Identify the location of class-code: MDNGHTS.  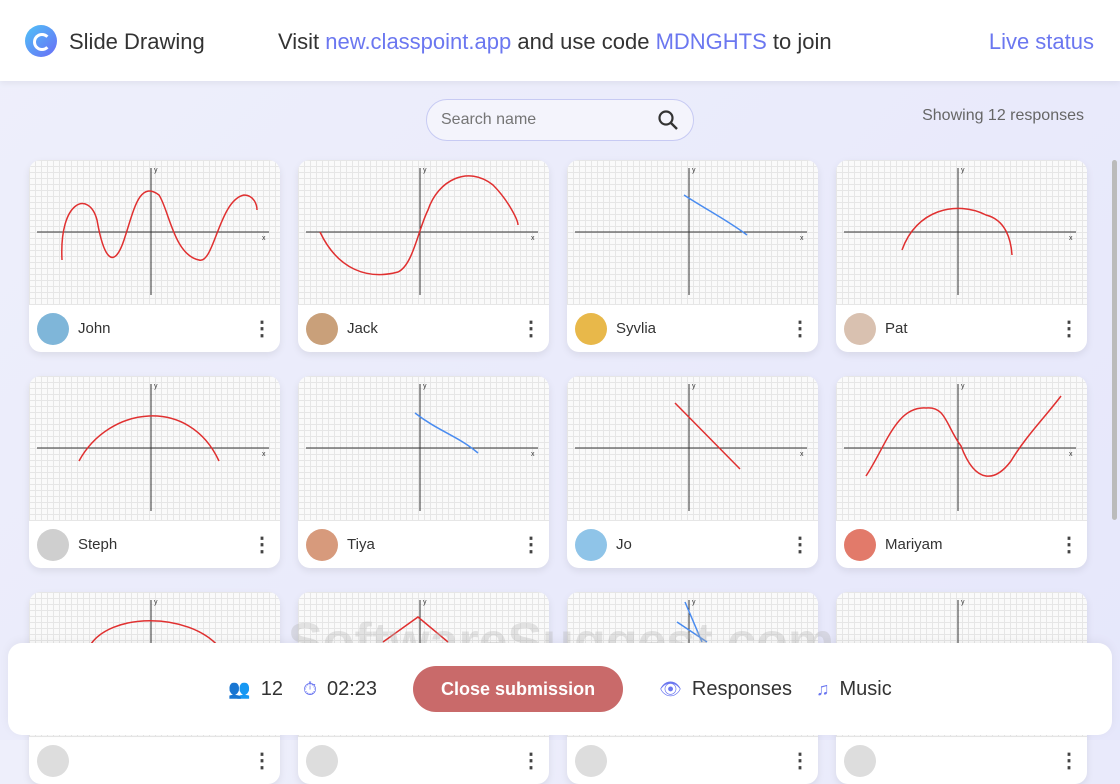
(711, 41).